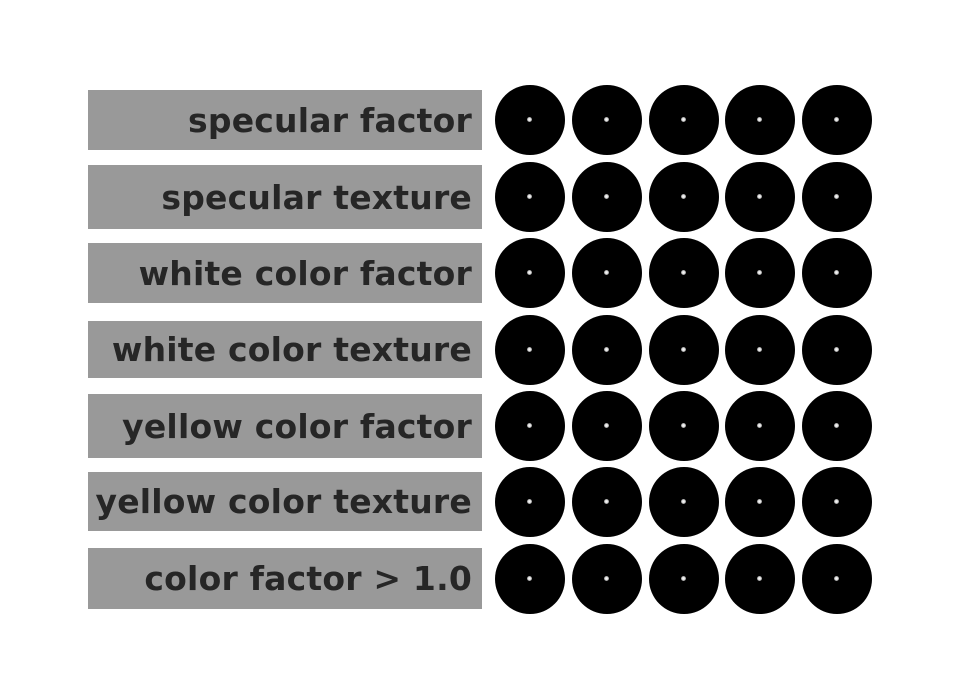 Image resolution: width=960 pixels, height=700 pixels. What do you see at coordinates (285, 578) in the screenshot?
I see `row-label: color factor > 1.0` at bounding box center [285, 578].